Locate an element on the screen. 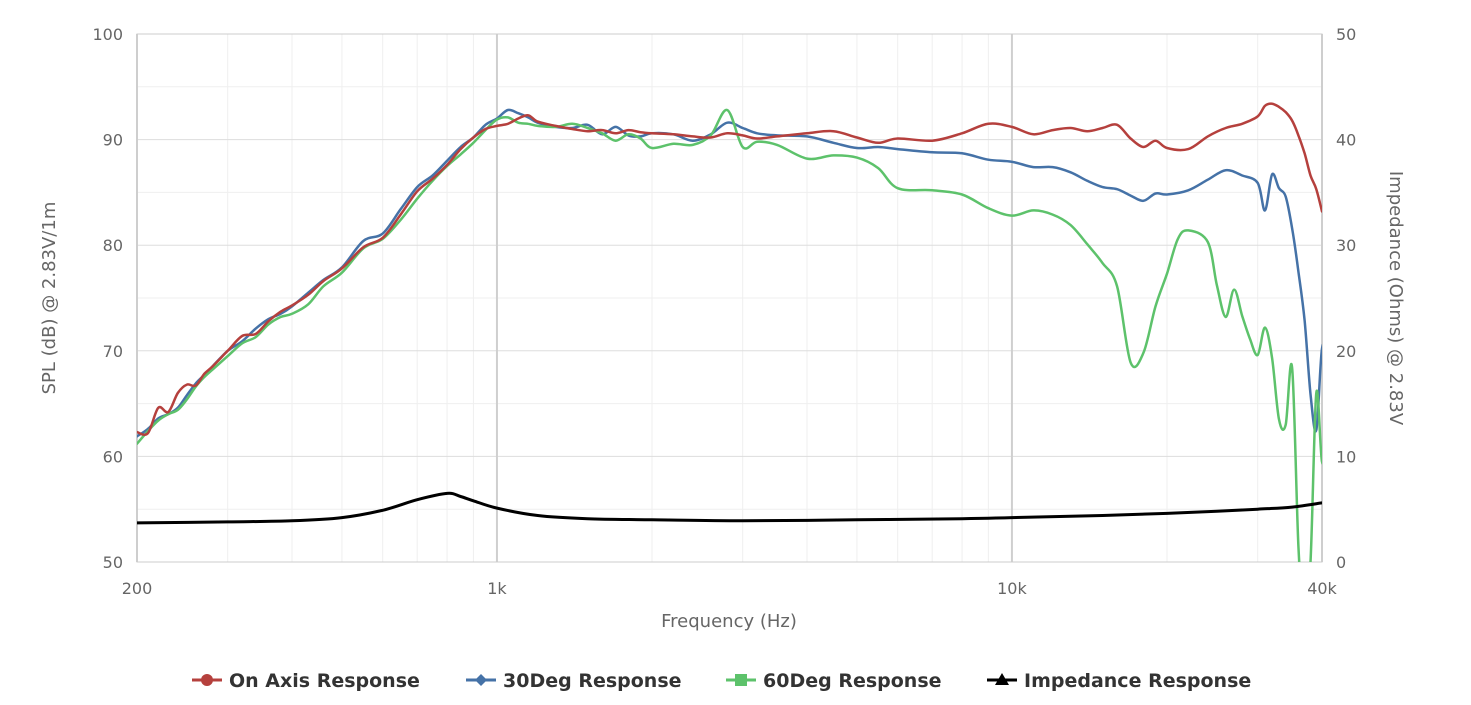 The image size is (1471, 705). y-right-tick-label: 20 is located at coordinates (1346, 351).